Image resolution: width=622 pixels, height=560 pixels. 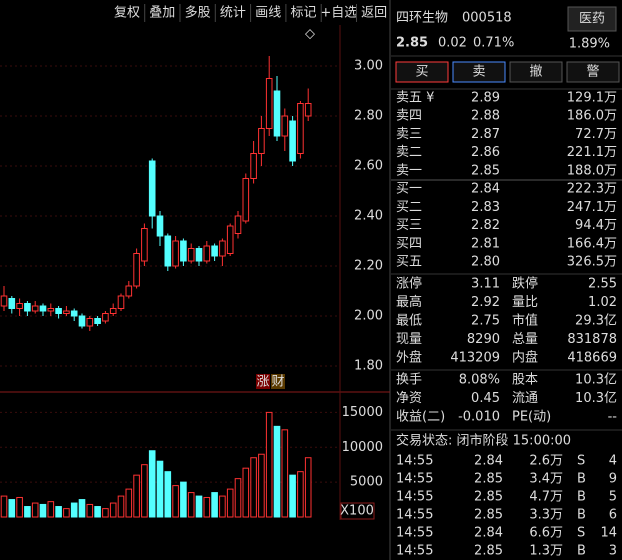 I want to click on y-tick-label: 1.80, so click(x=368, y=366).